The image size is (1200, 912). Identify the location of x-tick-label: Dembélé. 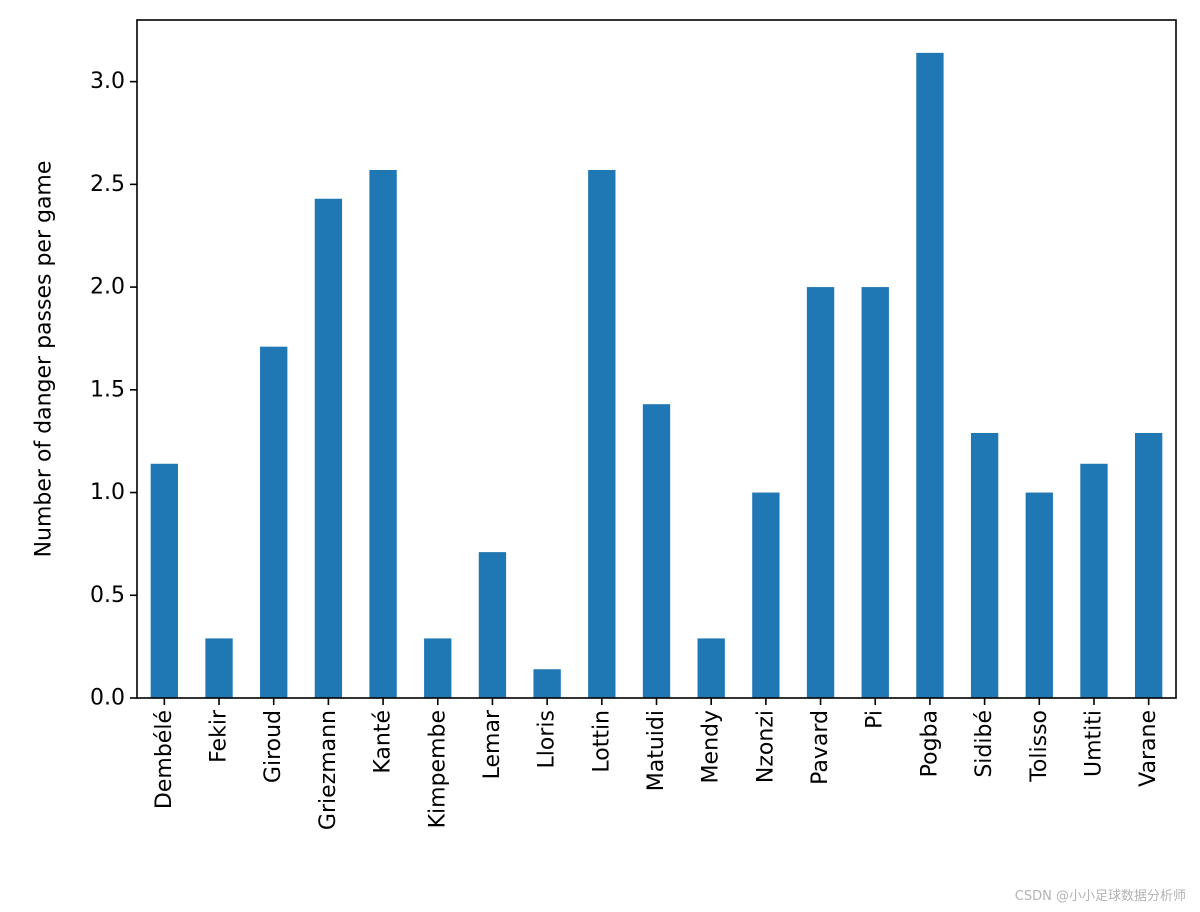
(164, 759).